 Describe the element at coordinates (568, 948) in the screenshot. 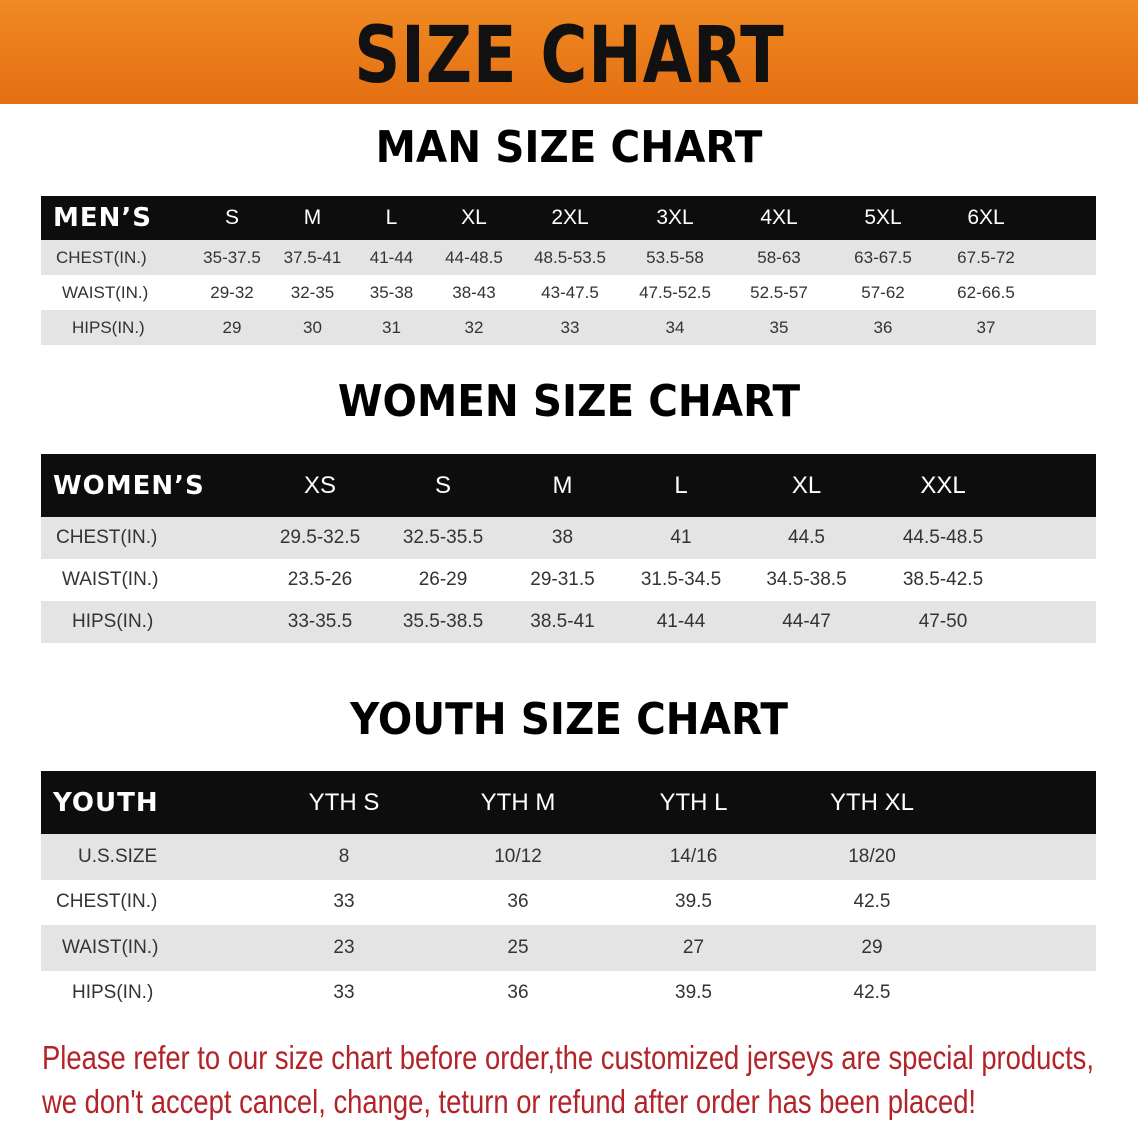

I see `table-row: WAIST(IN.) 23 25 27 29` at that location.